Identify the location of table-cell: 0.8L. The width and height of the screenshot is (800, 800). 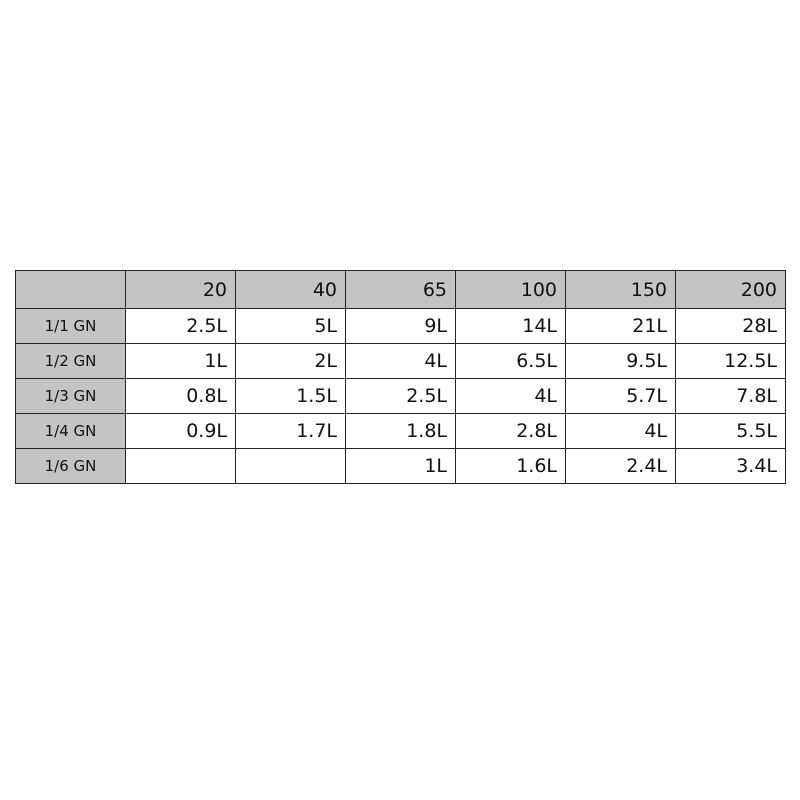
(180, 396).